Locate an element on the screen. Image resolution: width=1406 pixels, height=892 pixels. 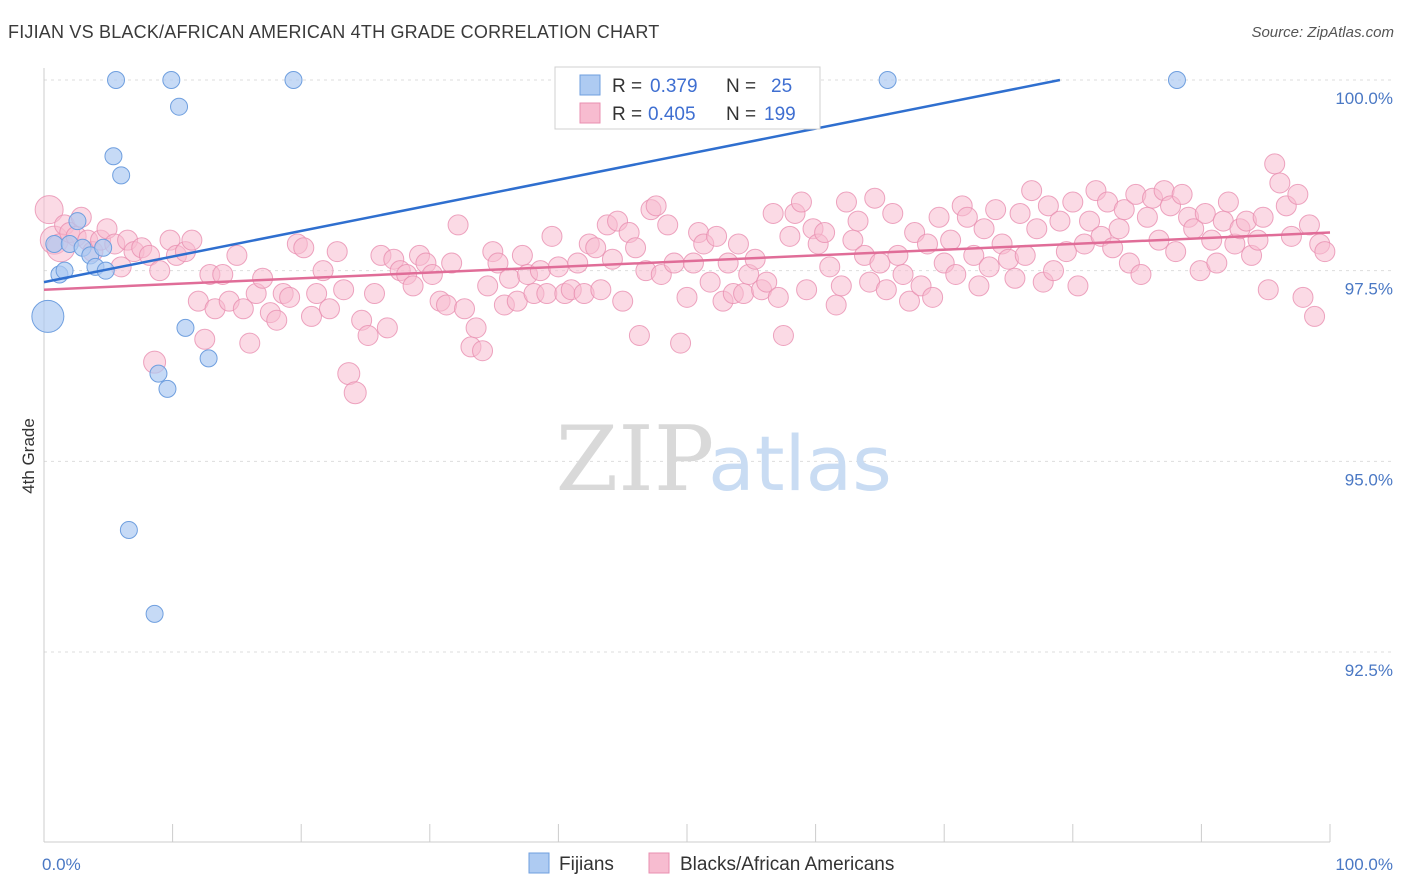
legend-swatch-fijians is located at coordinates (590, 85).